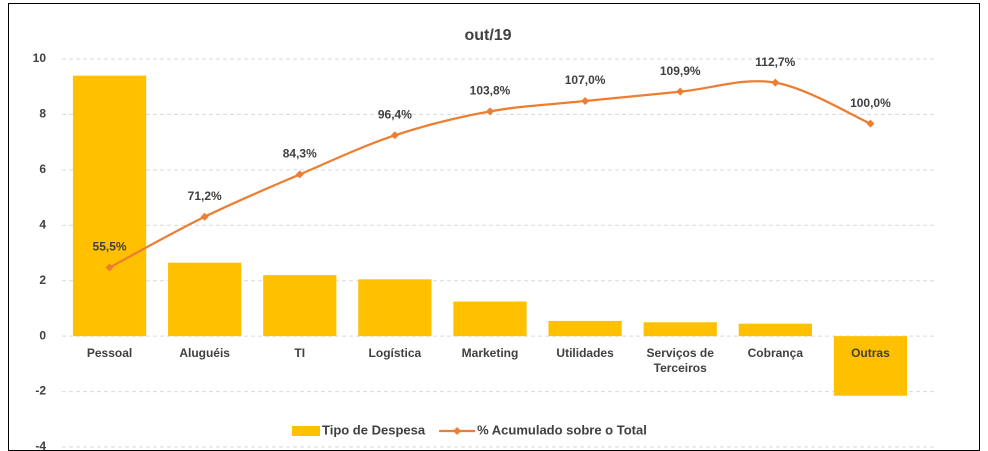 Image resolution: width=988 pixels, height=451 pixels. I want to click on x-tick-label: Utilidades, so click(585, 353).